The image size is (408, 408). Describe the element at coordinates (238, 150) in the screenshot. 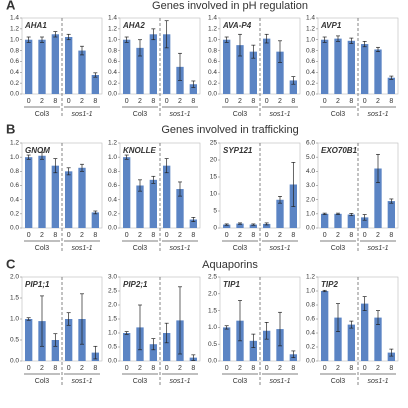

I see `gene-name: SYP121` at that location.